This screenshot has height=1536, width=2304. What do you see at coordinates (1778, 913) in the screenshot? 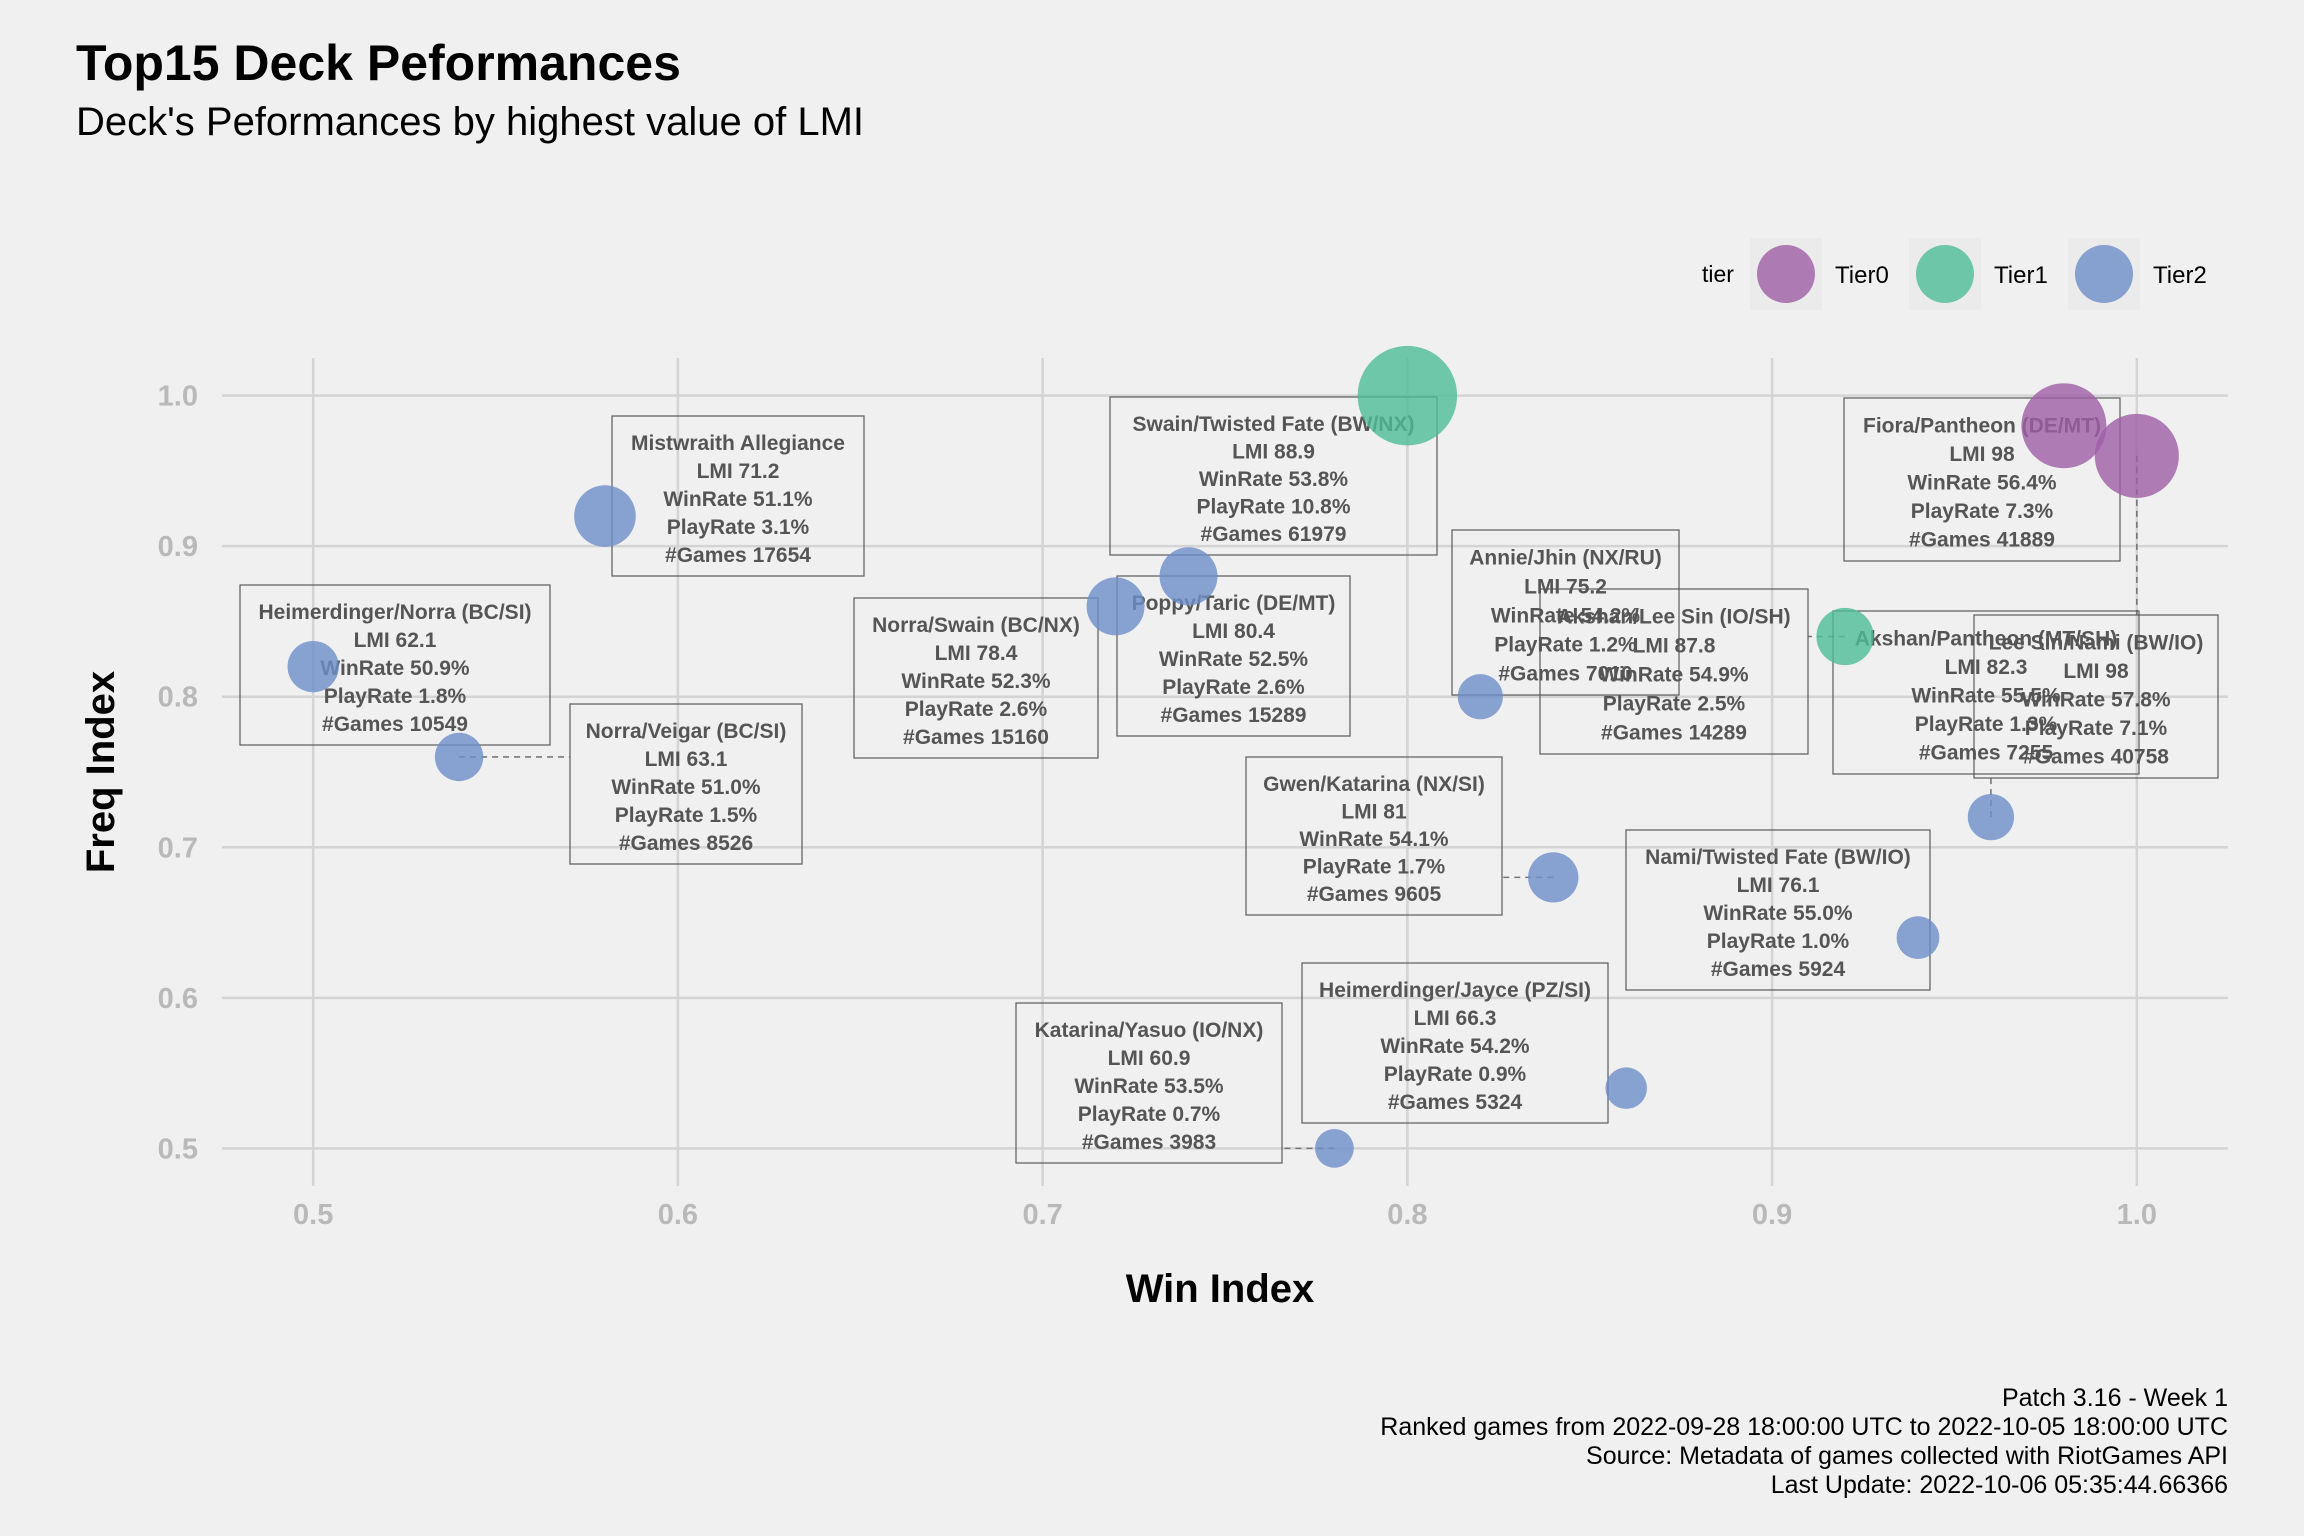
I see `point-label-stat: WinRate 55.0%` at bounding box center [1778, 913].